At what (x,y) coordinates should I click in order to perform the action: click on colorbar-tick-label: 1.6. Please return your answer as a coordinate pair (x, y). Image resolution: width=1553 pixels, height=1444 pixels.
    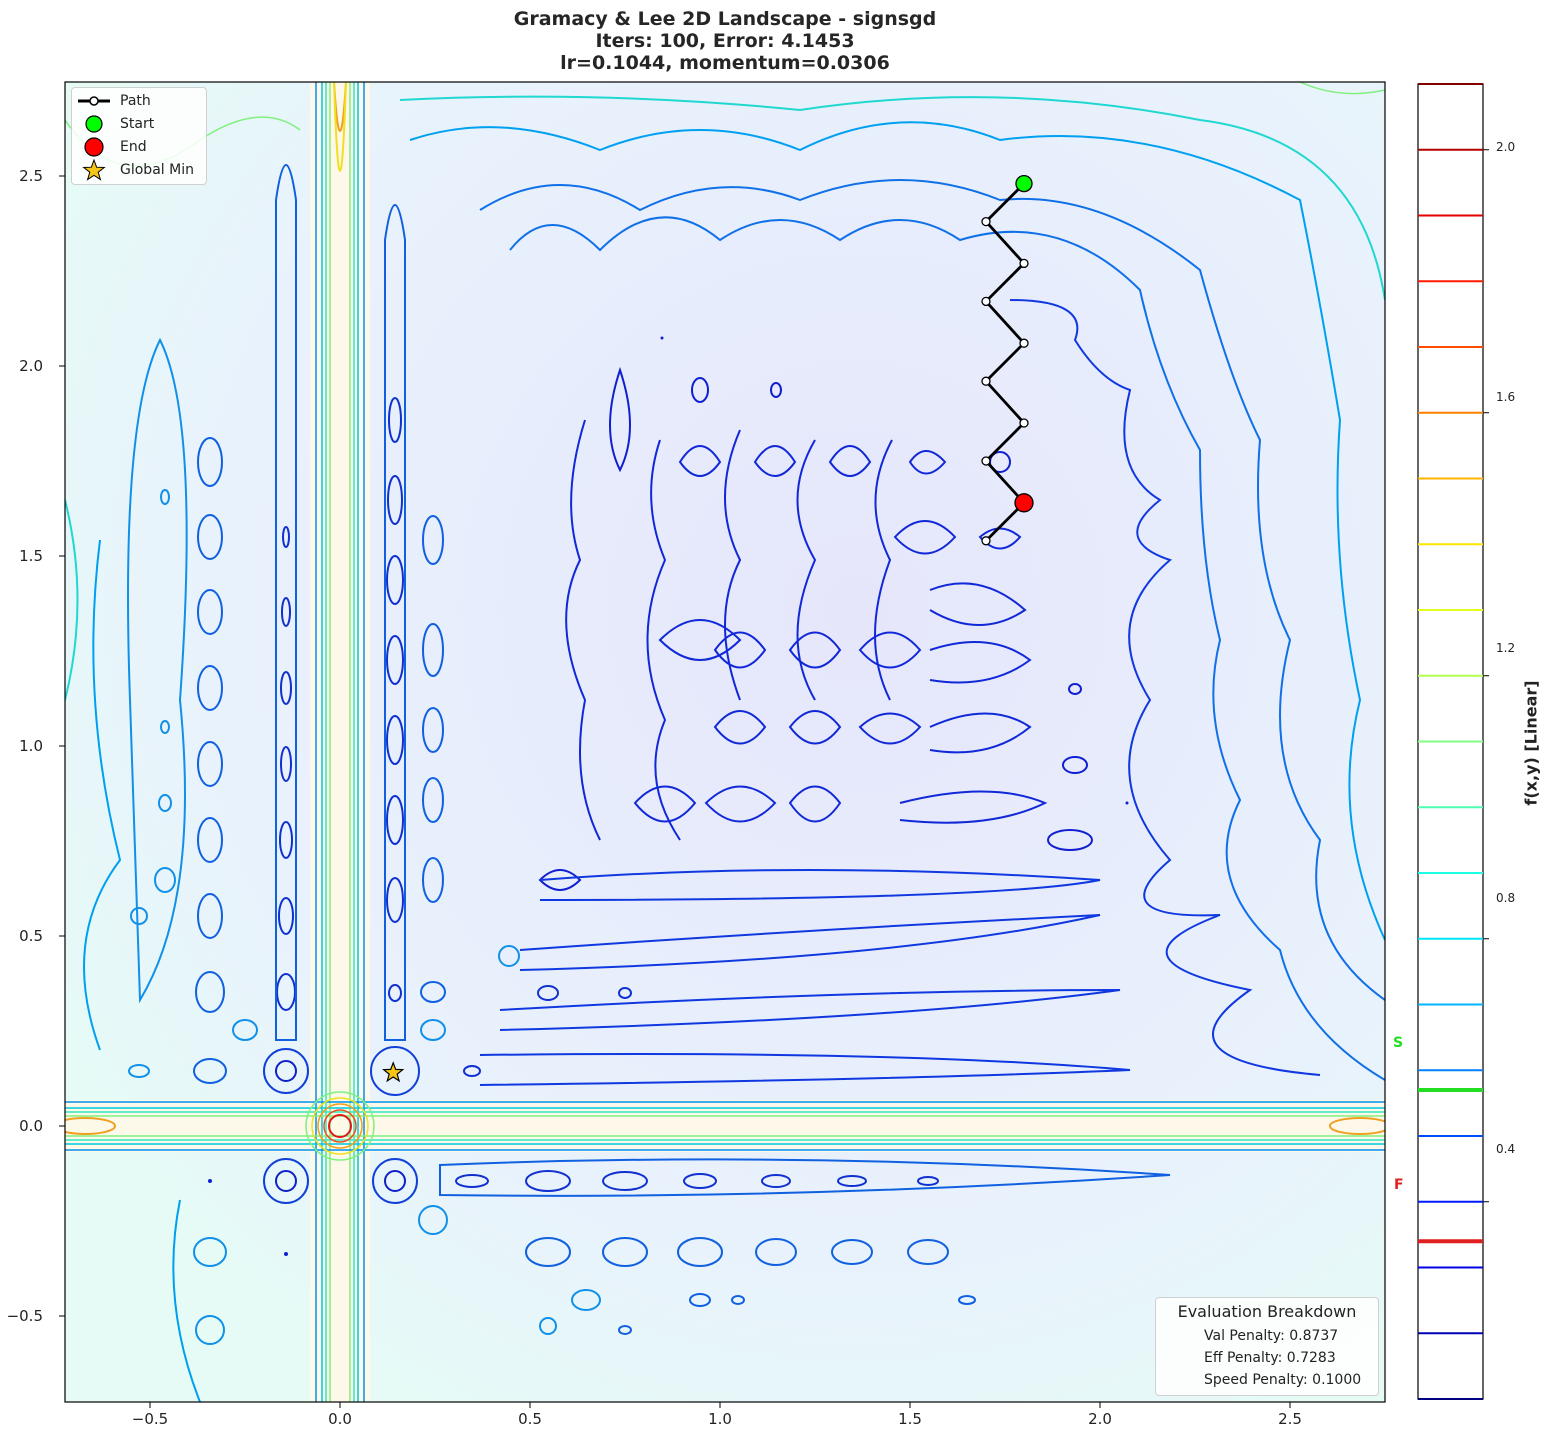
    Looking at the image, I should click on (1506, 397).